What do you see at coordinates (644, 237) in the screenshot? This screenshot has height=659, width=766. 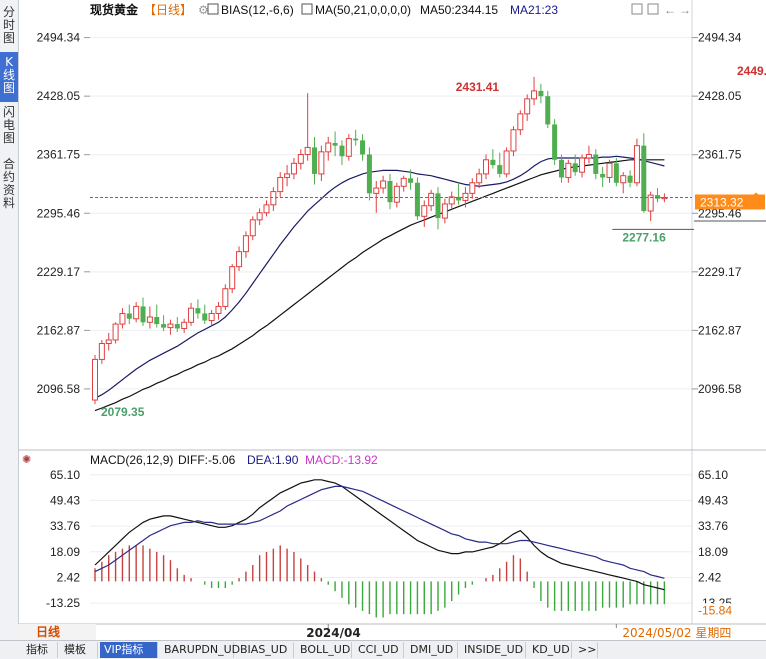 I see `price-annotation-low: 2277.16` at bounding box center [644, 237].